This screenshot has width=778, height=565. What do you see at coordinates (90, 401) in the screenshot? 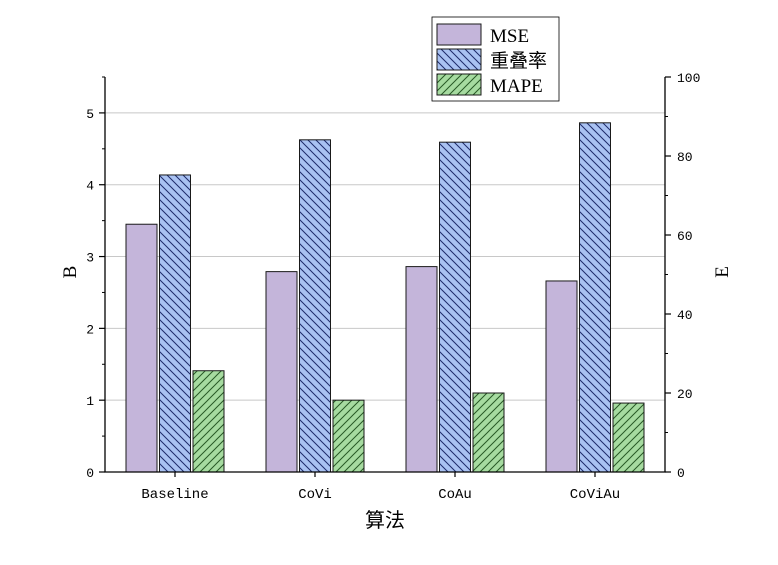
I see `left-tick-label: 1` at bounding box center [90, 401].